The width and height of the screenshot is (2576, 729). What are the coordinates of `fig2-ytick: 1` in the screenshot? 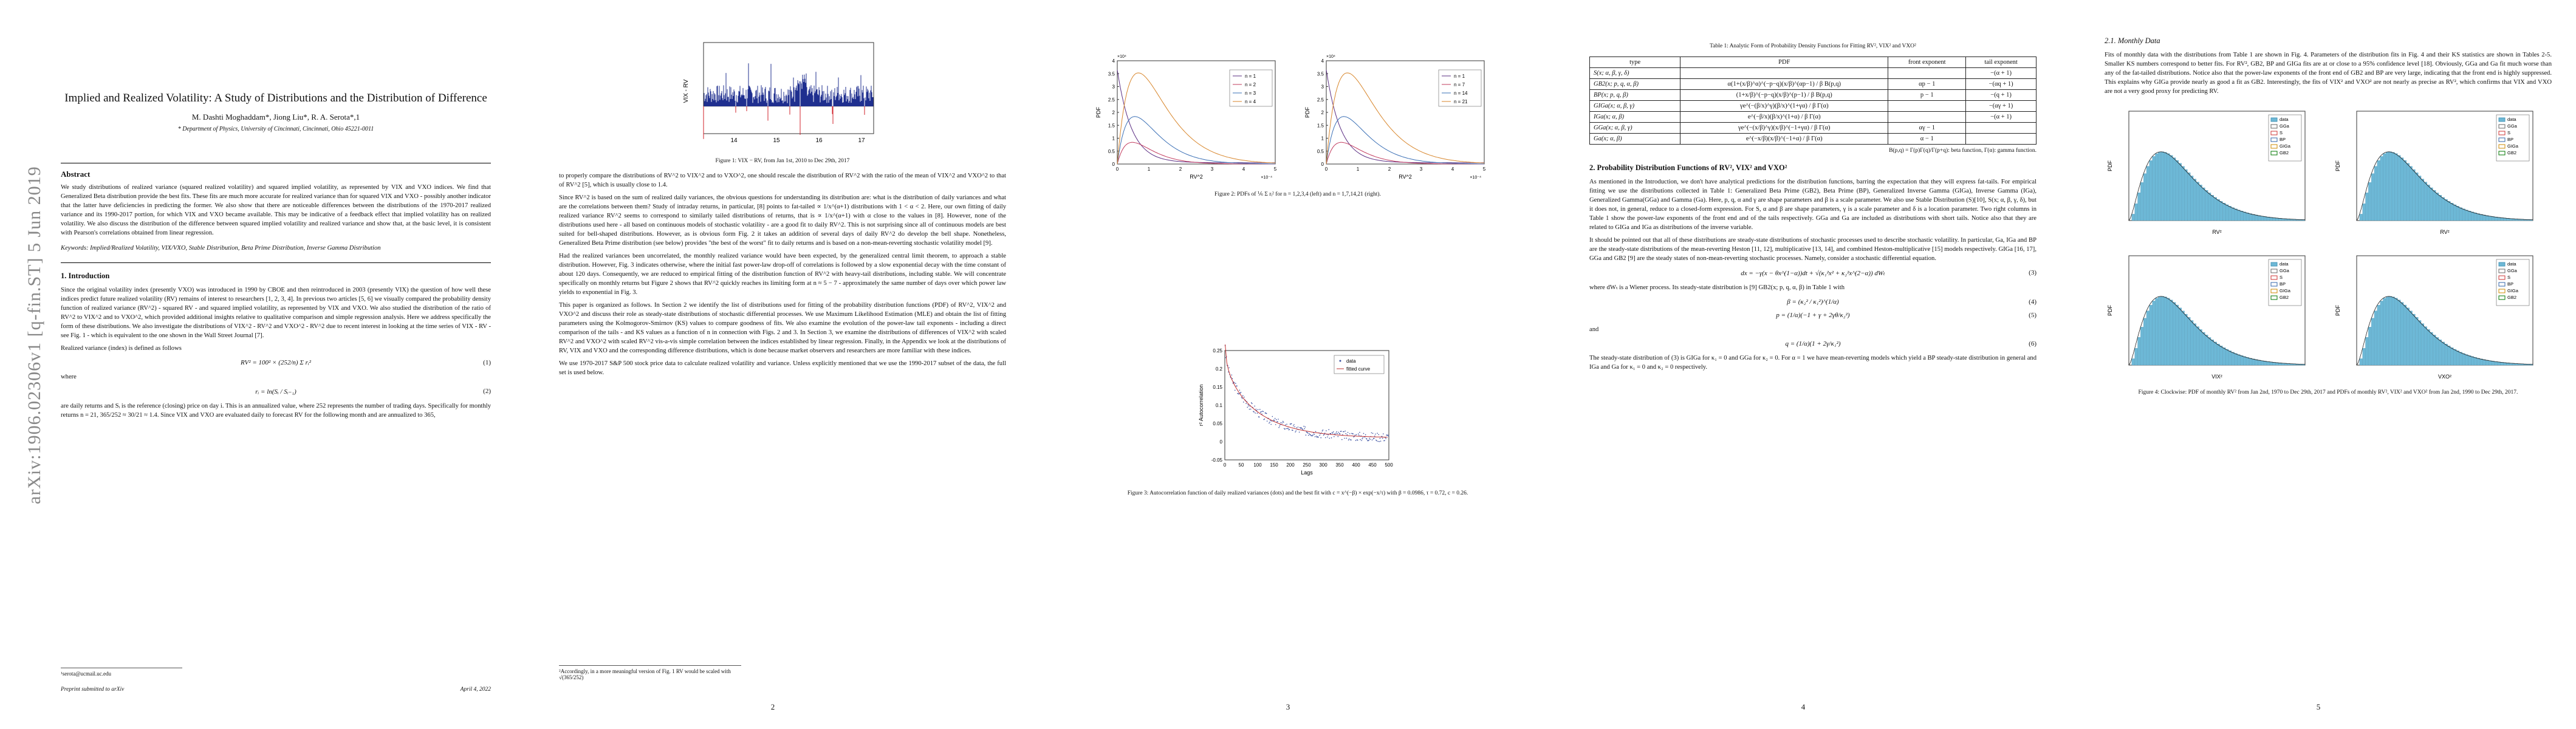 It's located at (1322, 139).